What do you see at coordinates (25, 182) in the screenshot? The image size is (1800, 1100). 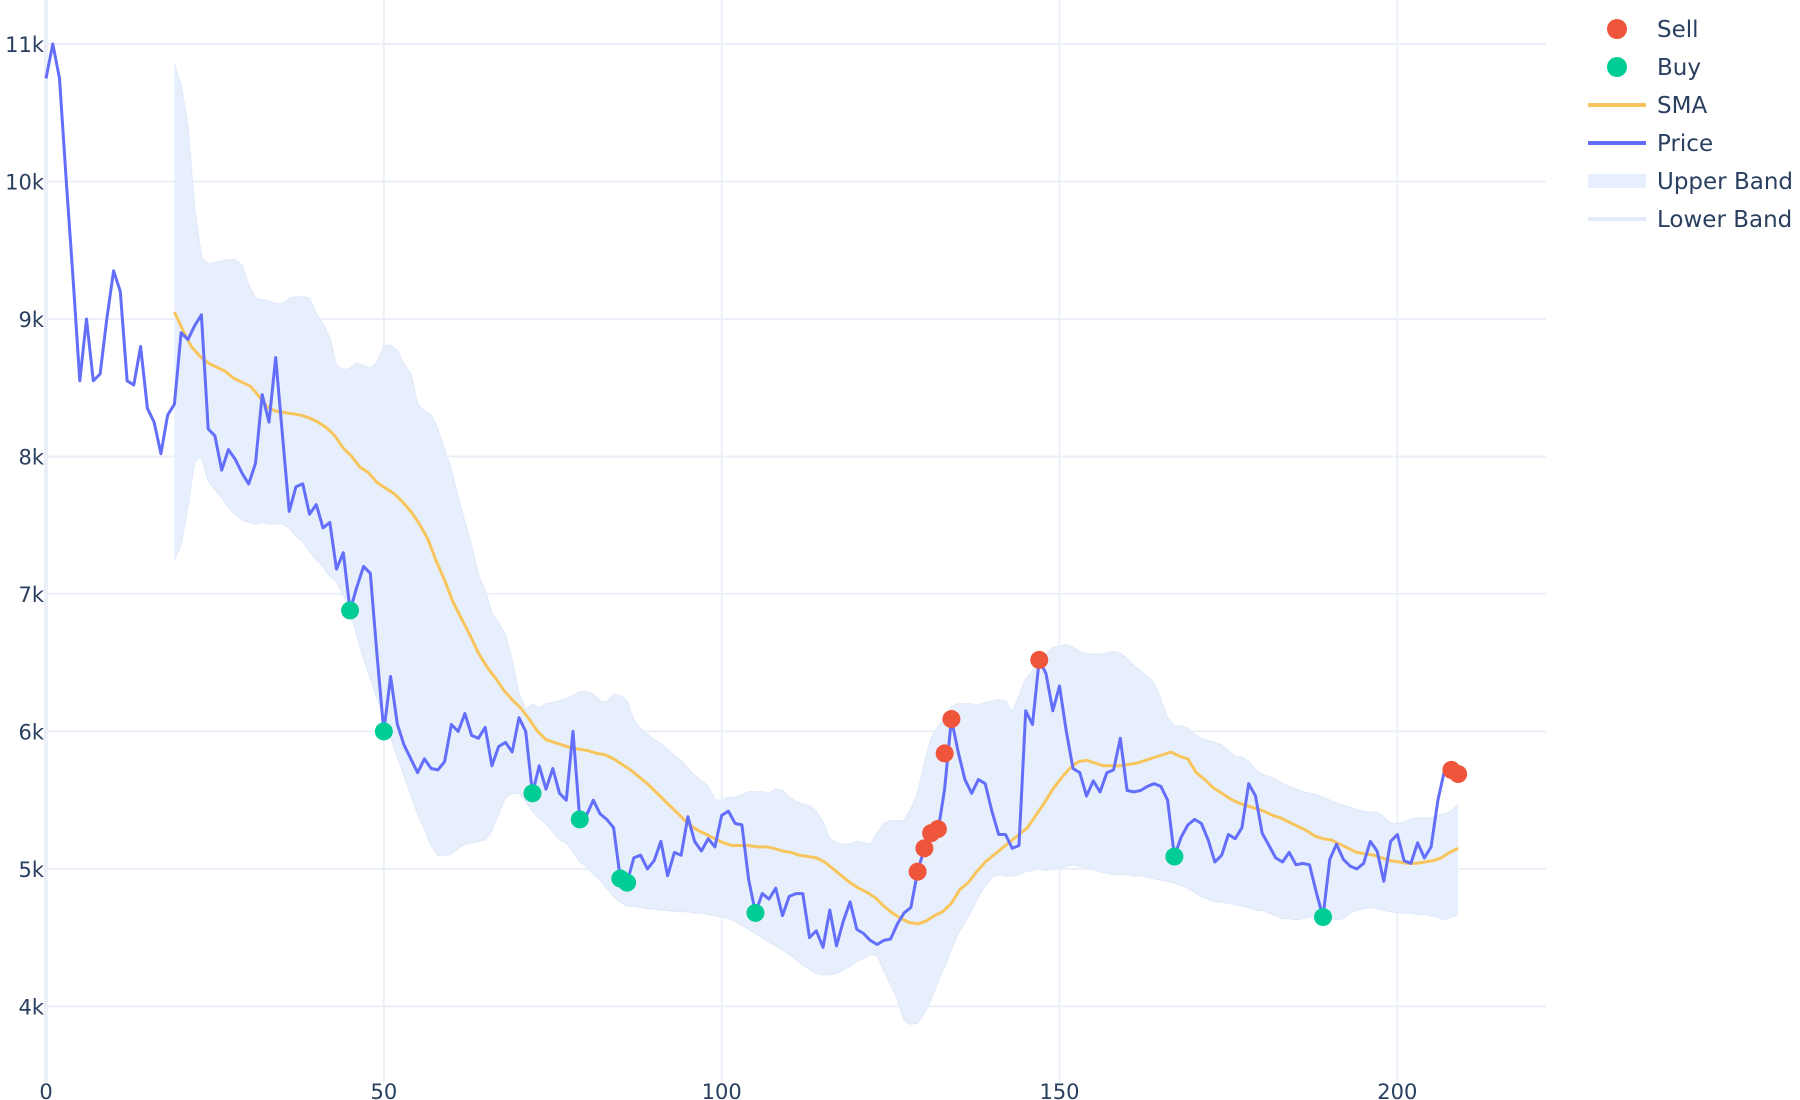 I see `y-tick-label: 10k` at bounding box center [25, 182].